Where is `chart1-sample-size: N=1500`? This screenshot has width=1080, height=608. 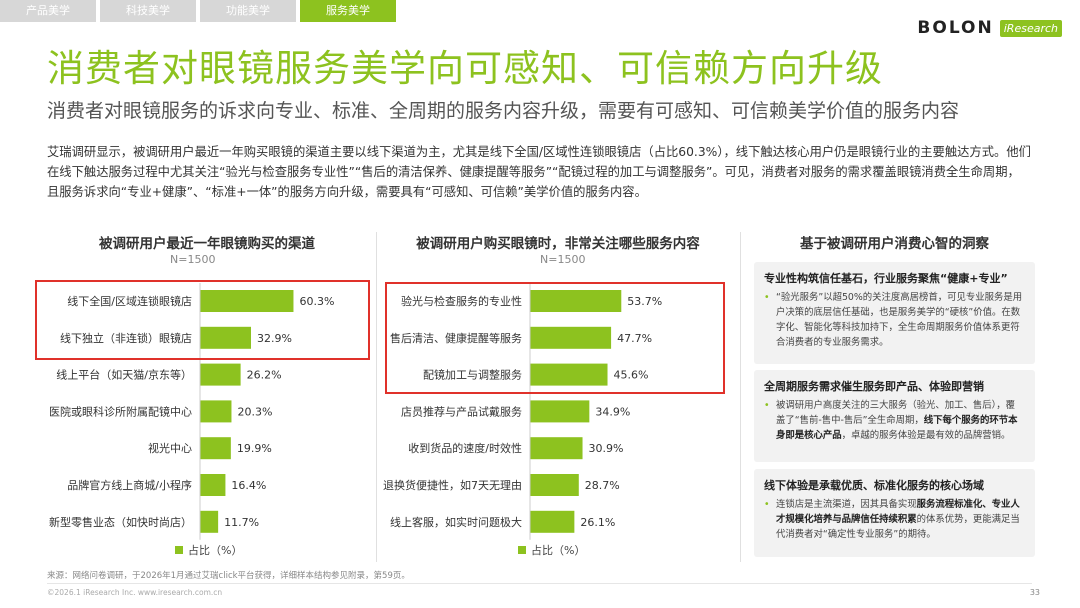
chart1-sample-size: N=1500 is located at coordinates (193, 259).